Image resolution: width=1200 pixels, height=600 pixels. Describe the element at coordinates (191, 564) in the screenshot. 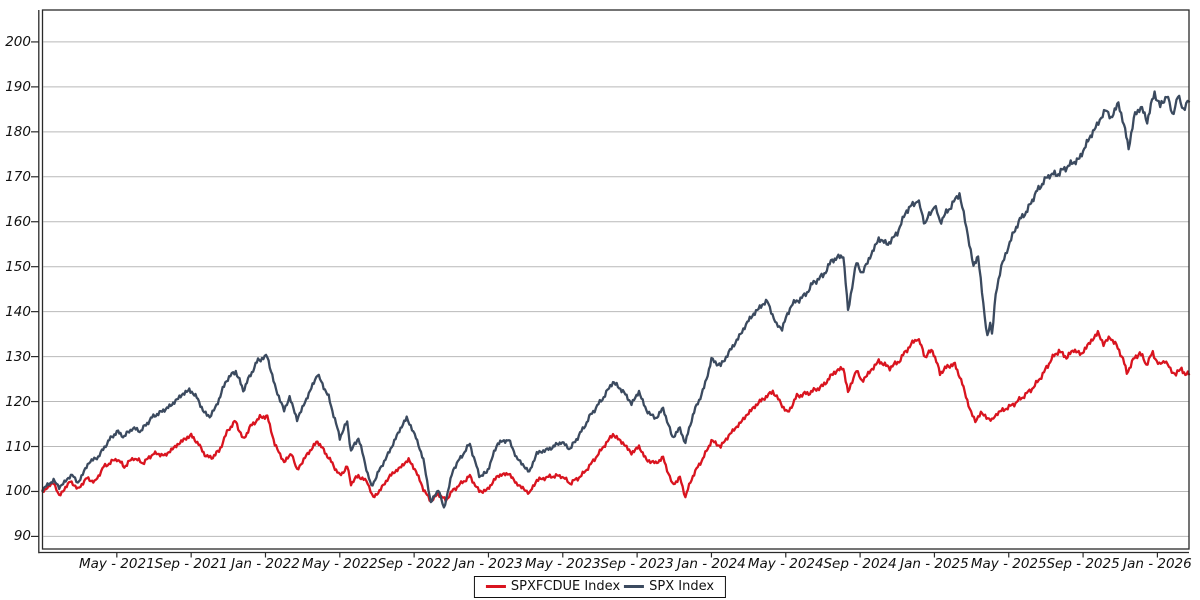

I see `x-tick-label: Sep - 2021` at that location.